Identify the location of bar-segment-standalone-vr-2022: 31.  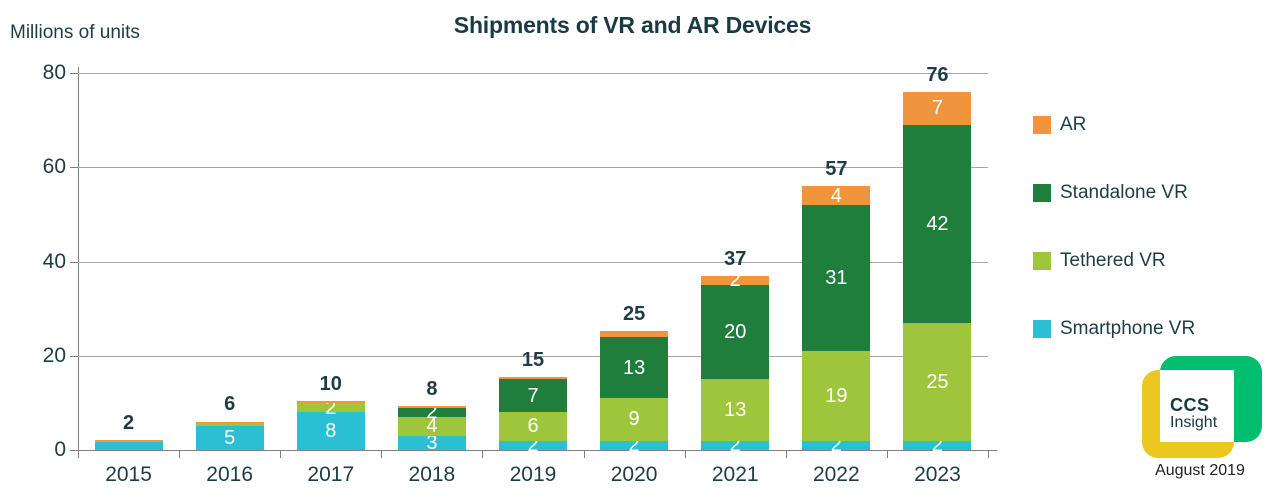
(836, 278).